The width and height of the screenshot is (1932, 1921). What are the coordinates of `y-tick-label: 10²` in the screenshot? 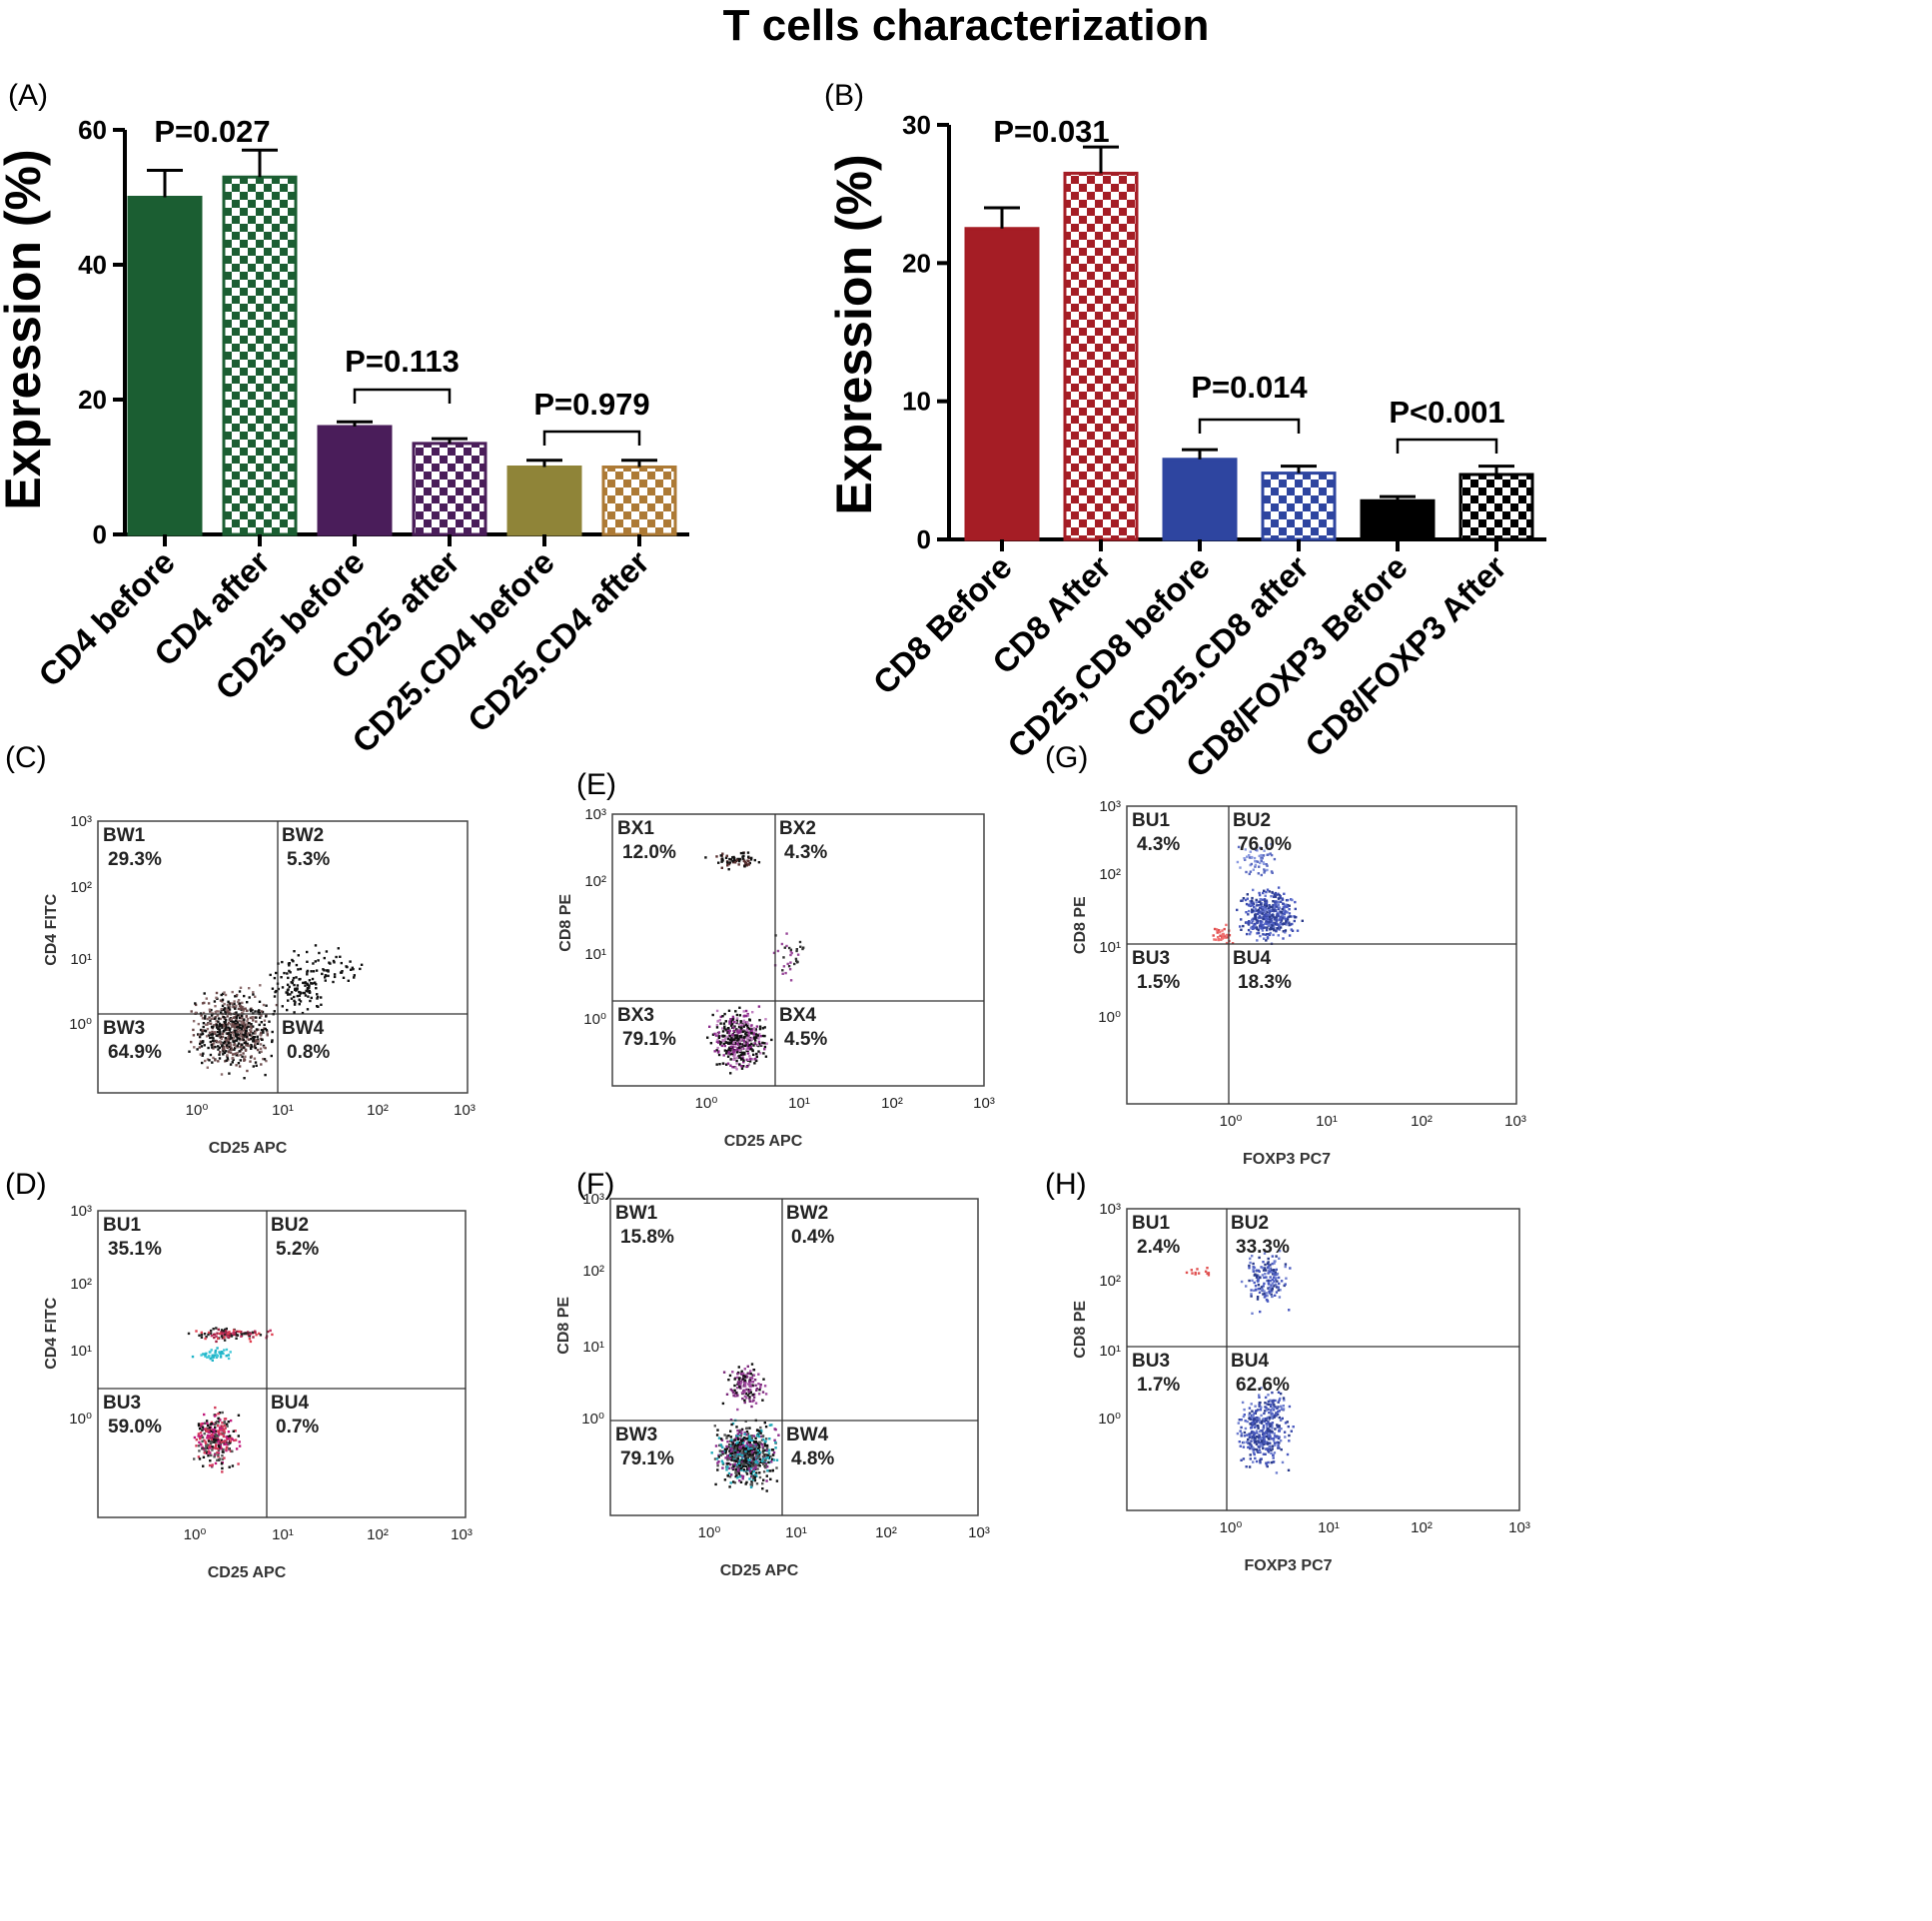 It's located at (81, 1284).